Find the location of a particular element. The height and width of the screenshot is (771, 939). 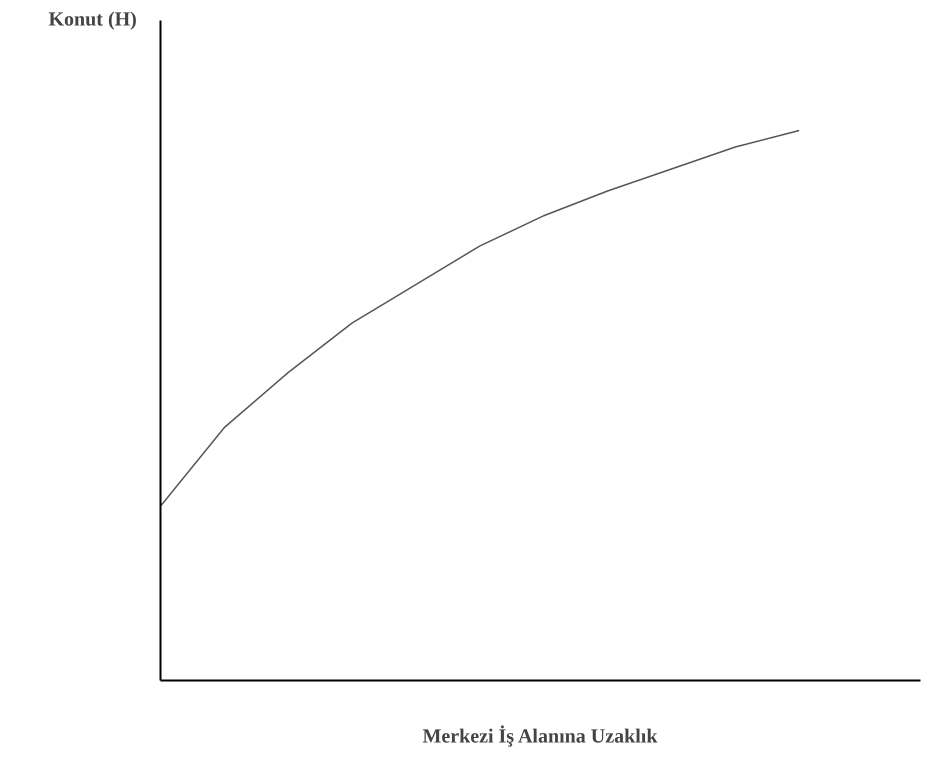

x-axis-title: Merkezi İş Alanına Uzaklık is located at coordinates (540, 736).